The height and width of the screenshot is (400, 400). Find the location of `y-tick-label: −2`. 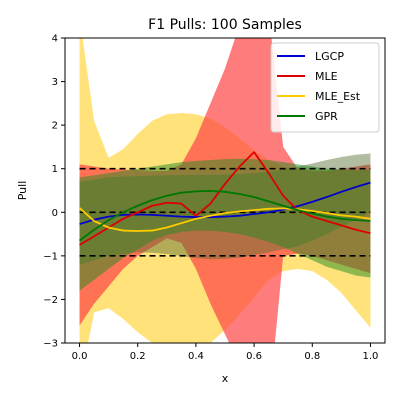

y-tick-label: −2 is located at coordinates (50, 300).